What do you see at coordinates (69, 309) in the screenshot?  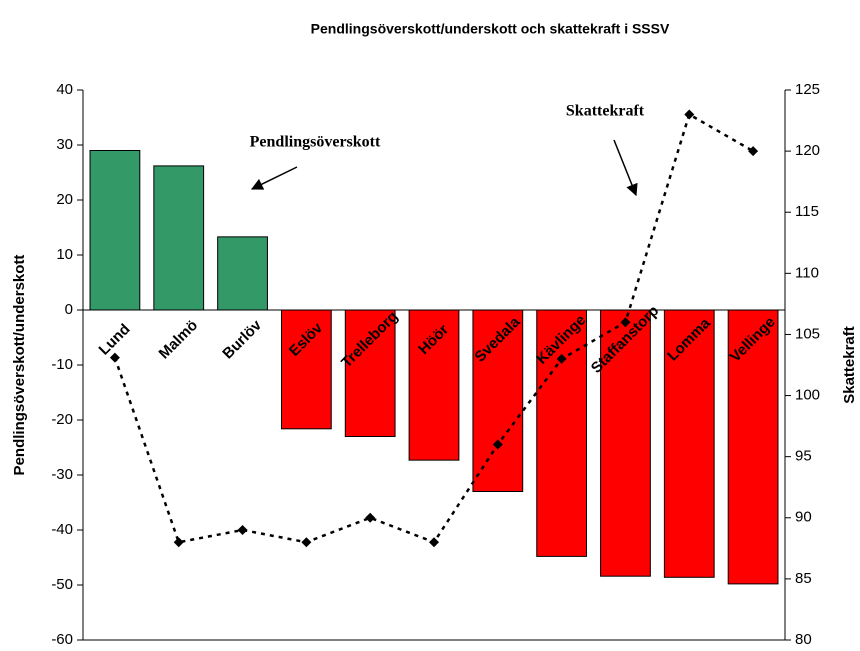 I see `y-tick-label: 0` at bounding box center [69, 309].